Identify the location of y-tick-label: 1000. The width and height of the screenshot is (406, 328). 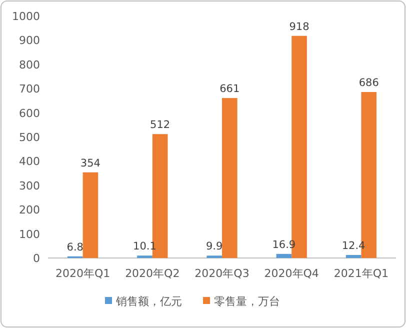
(26, 16).